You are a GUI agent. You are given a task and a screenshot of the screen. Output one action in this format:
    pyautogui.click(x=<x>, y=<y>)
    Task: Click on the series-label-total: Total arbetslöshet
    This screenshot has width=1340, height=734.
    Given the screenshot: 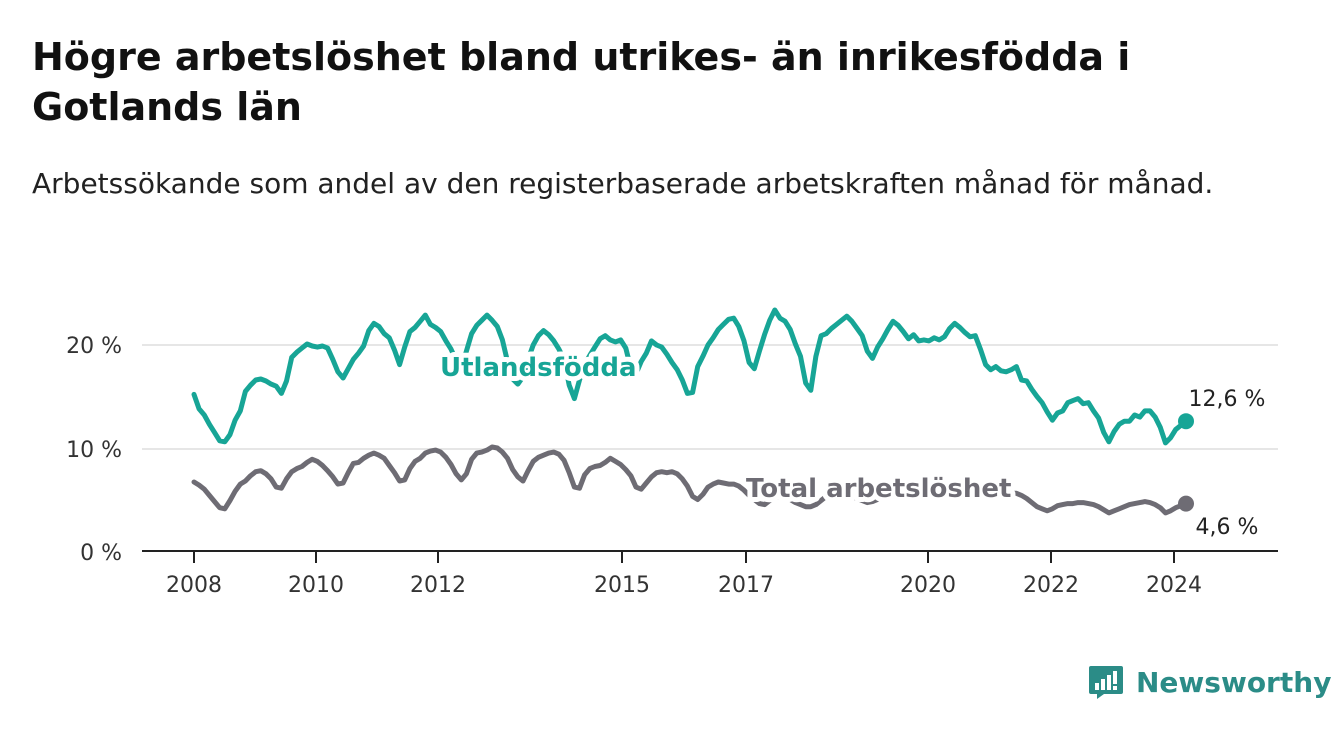 What is the action you would take?
    pyautogui.click(x=878, y=489)
    